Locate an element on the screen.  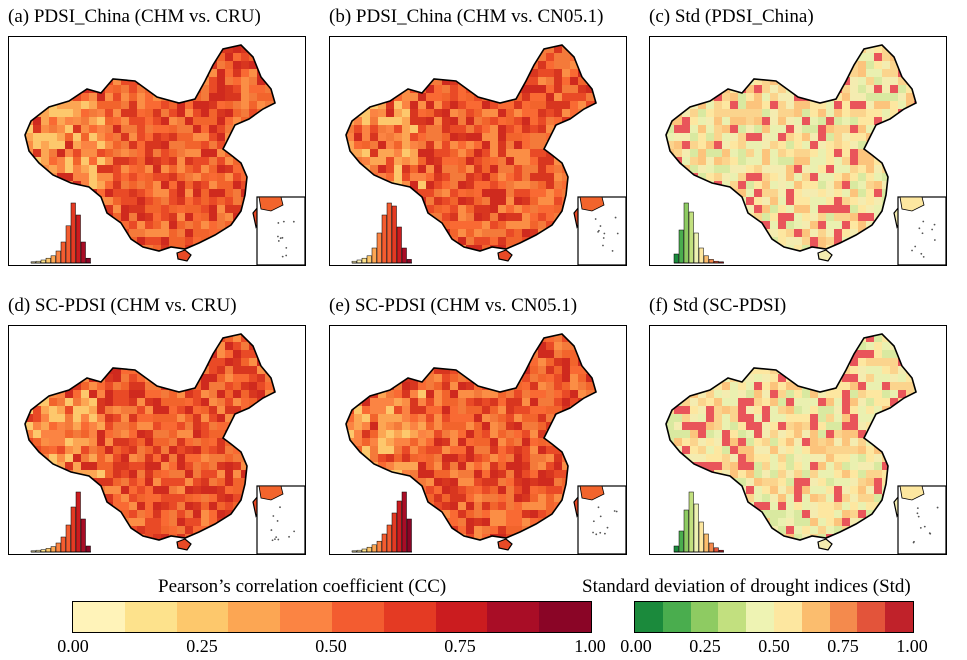
panel-title: (a) PDSI_China (CHM vs. CRU) is located at coordinates (134, 16).